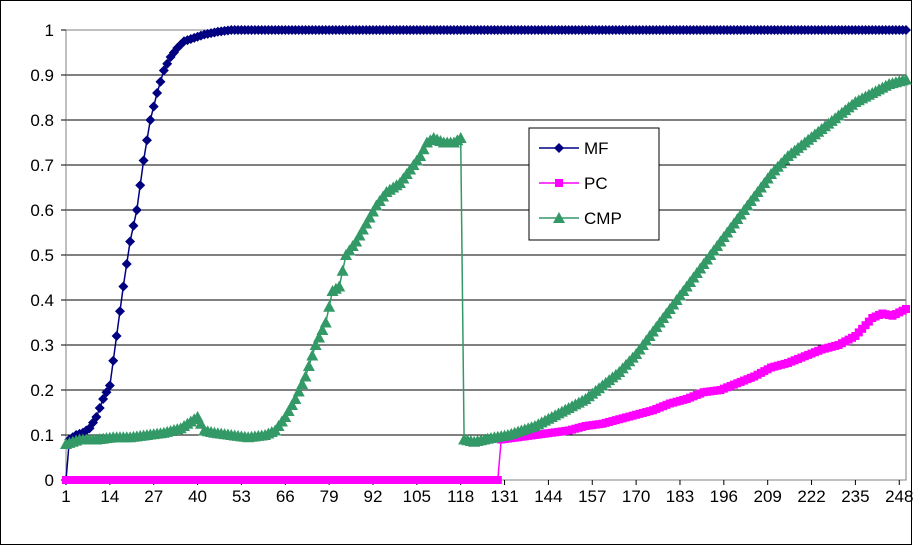 The width and height of the screenshot is (913, 546). I want to click on legend-label-pc: PC, so click(596, 183).